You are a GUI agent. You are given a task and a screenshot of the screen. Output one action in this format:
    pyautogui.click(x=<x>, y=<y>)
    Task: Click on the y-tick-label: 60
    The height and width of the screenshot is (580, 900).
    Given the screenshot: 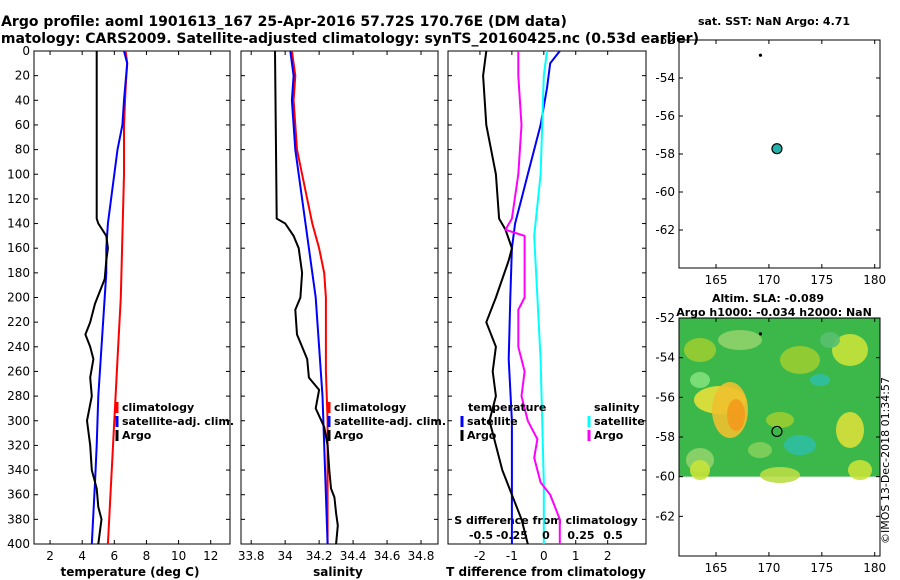 What is the action you would take?
    pyautogui.click(x=22, y=125)
    